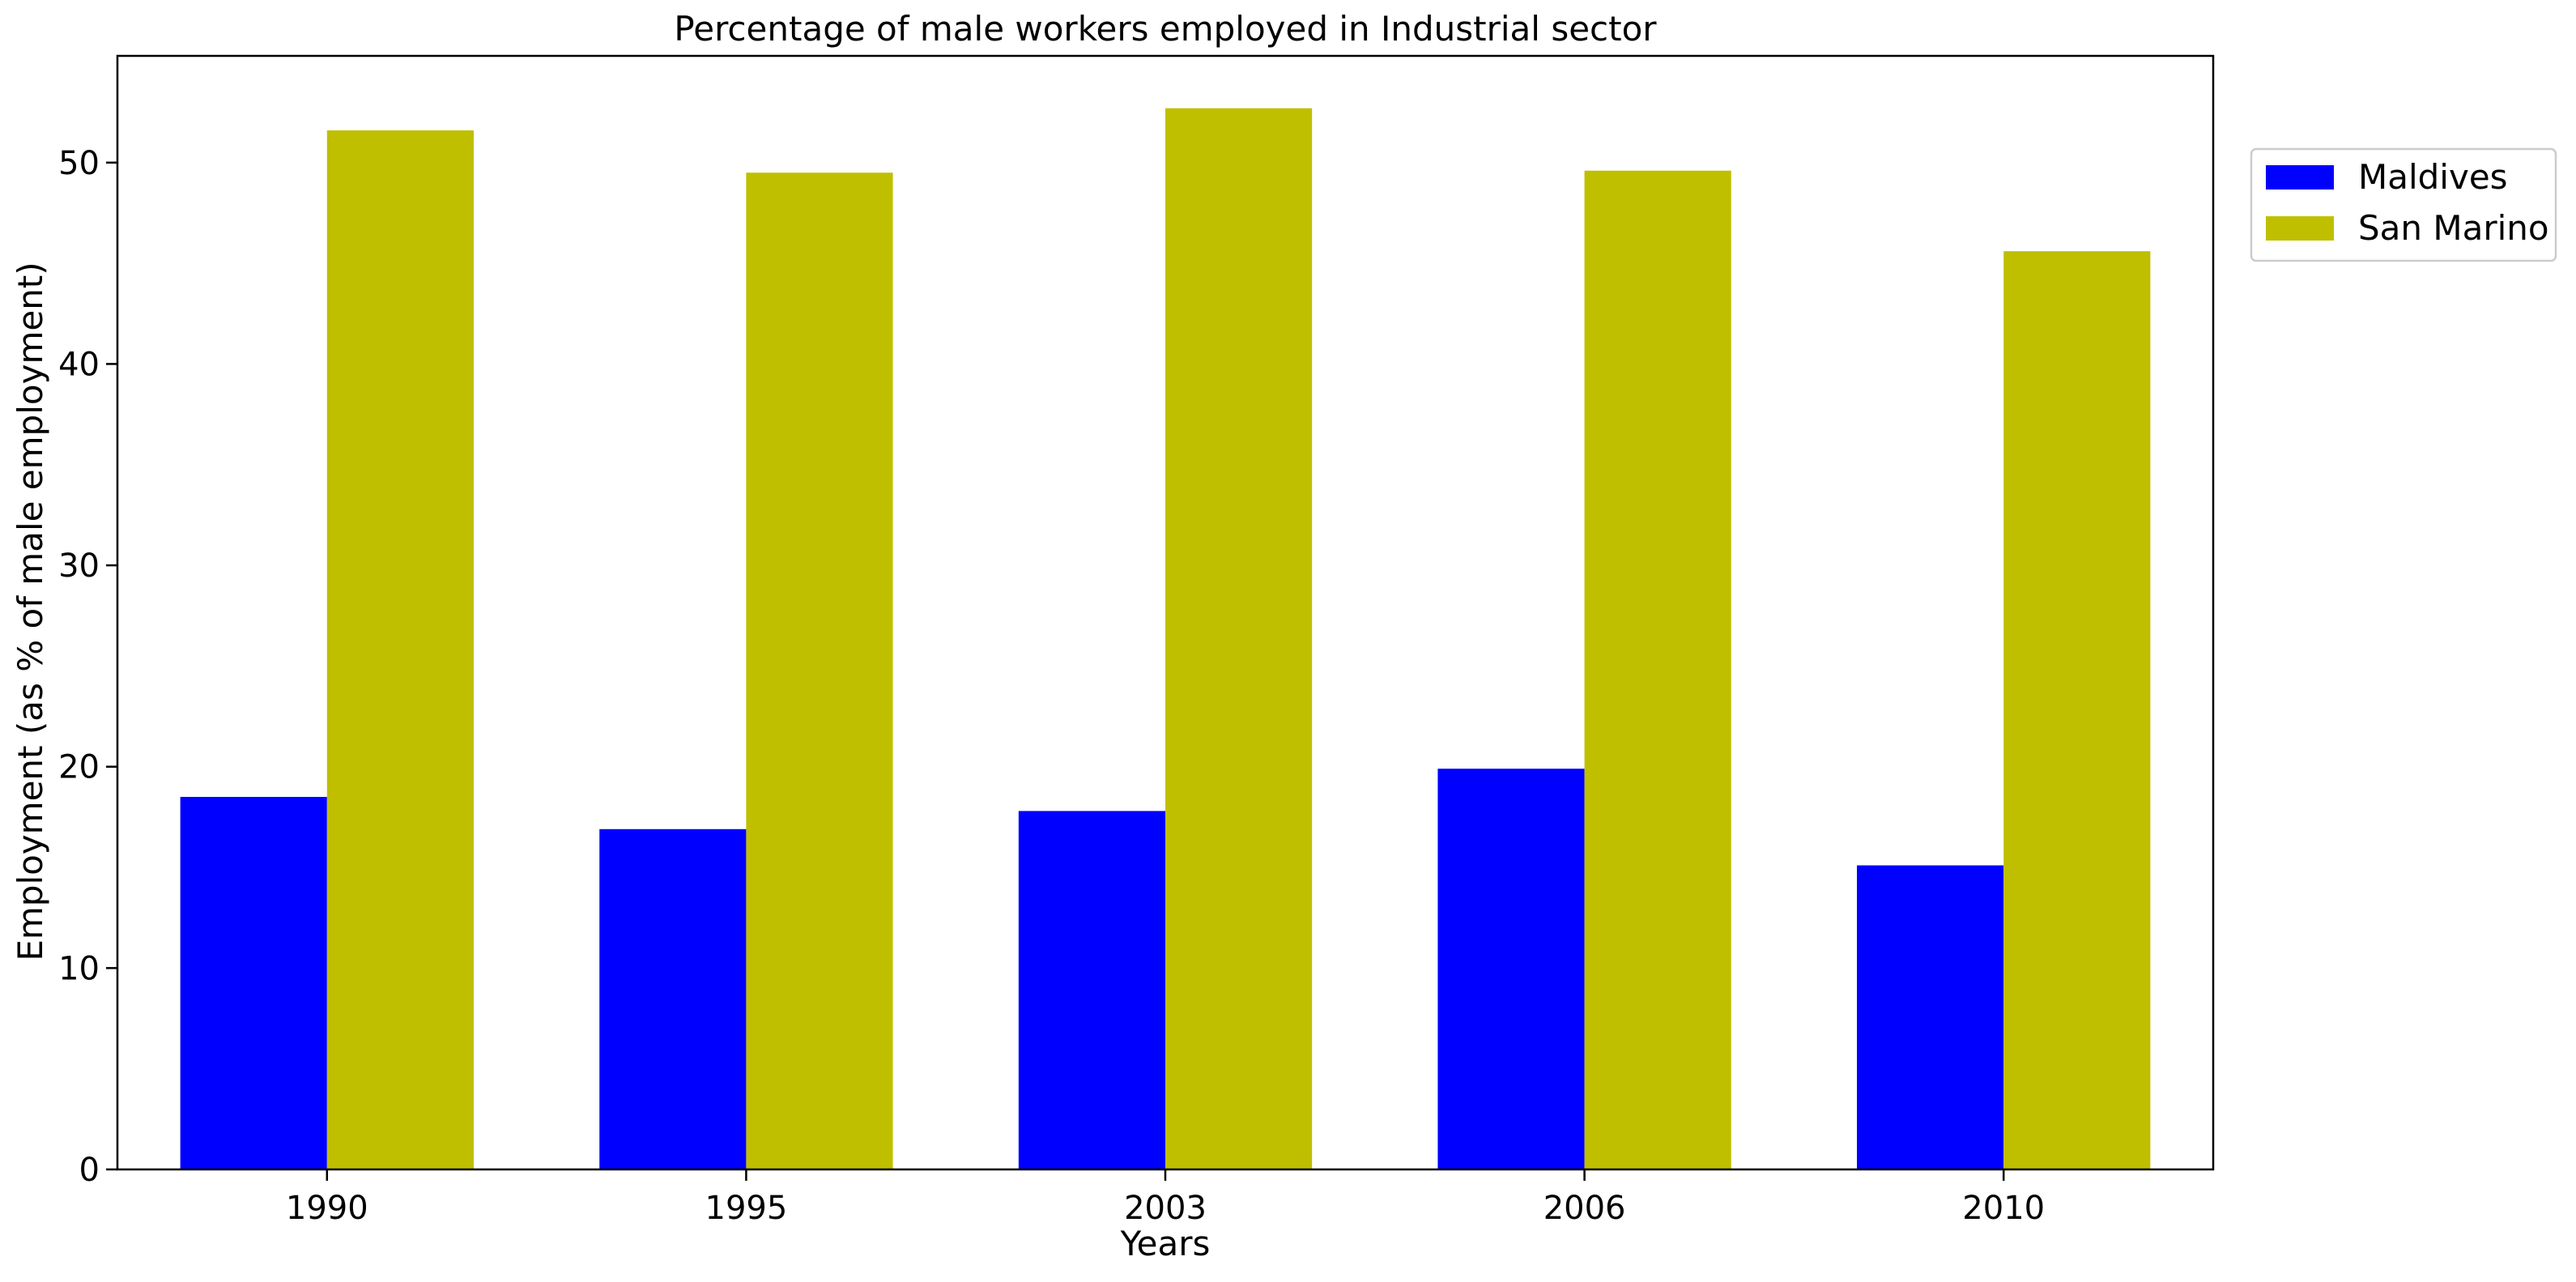 The width and height of the screenshot is (2576, 1282). What do you see at coordinates (79, 767) in the screenshot?
I see `y-tick-label: 20` at bounding box center [79, 767].